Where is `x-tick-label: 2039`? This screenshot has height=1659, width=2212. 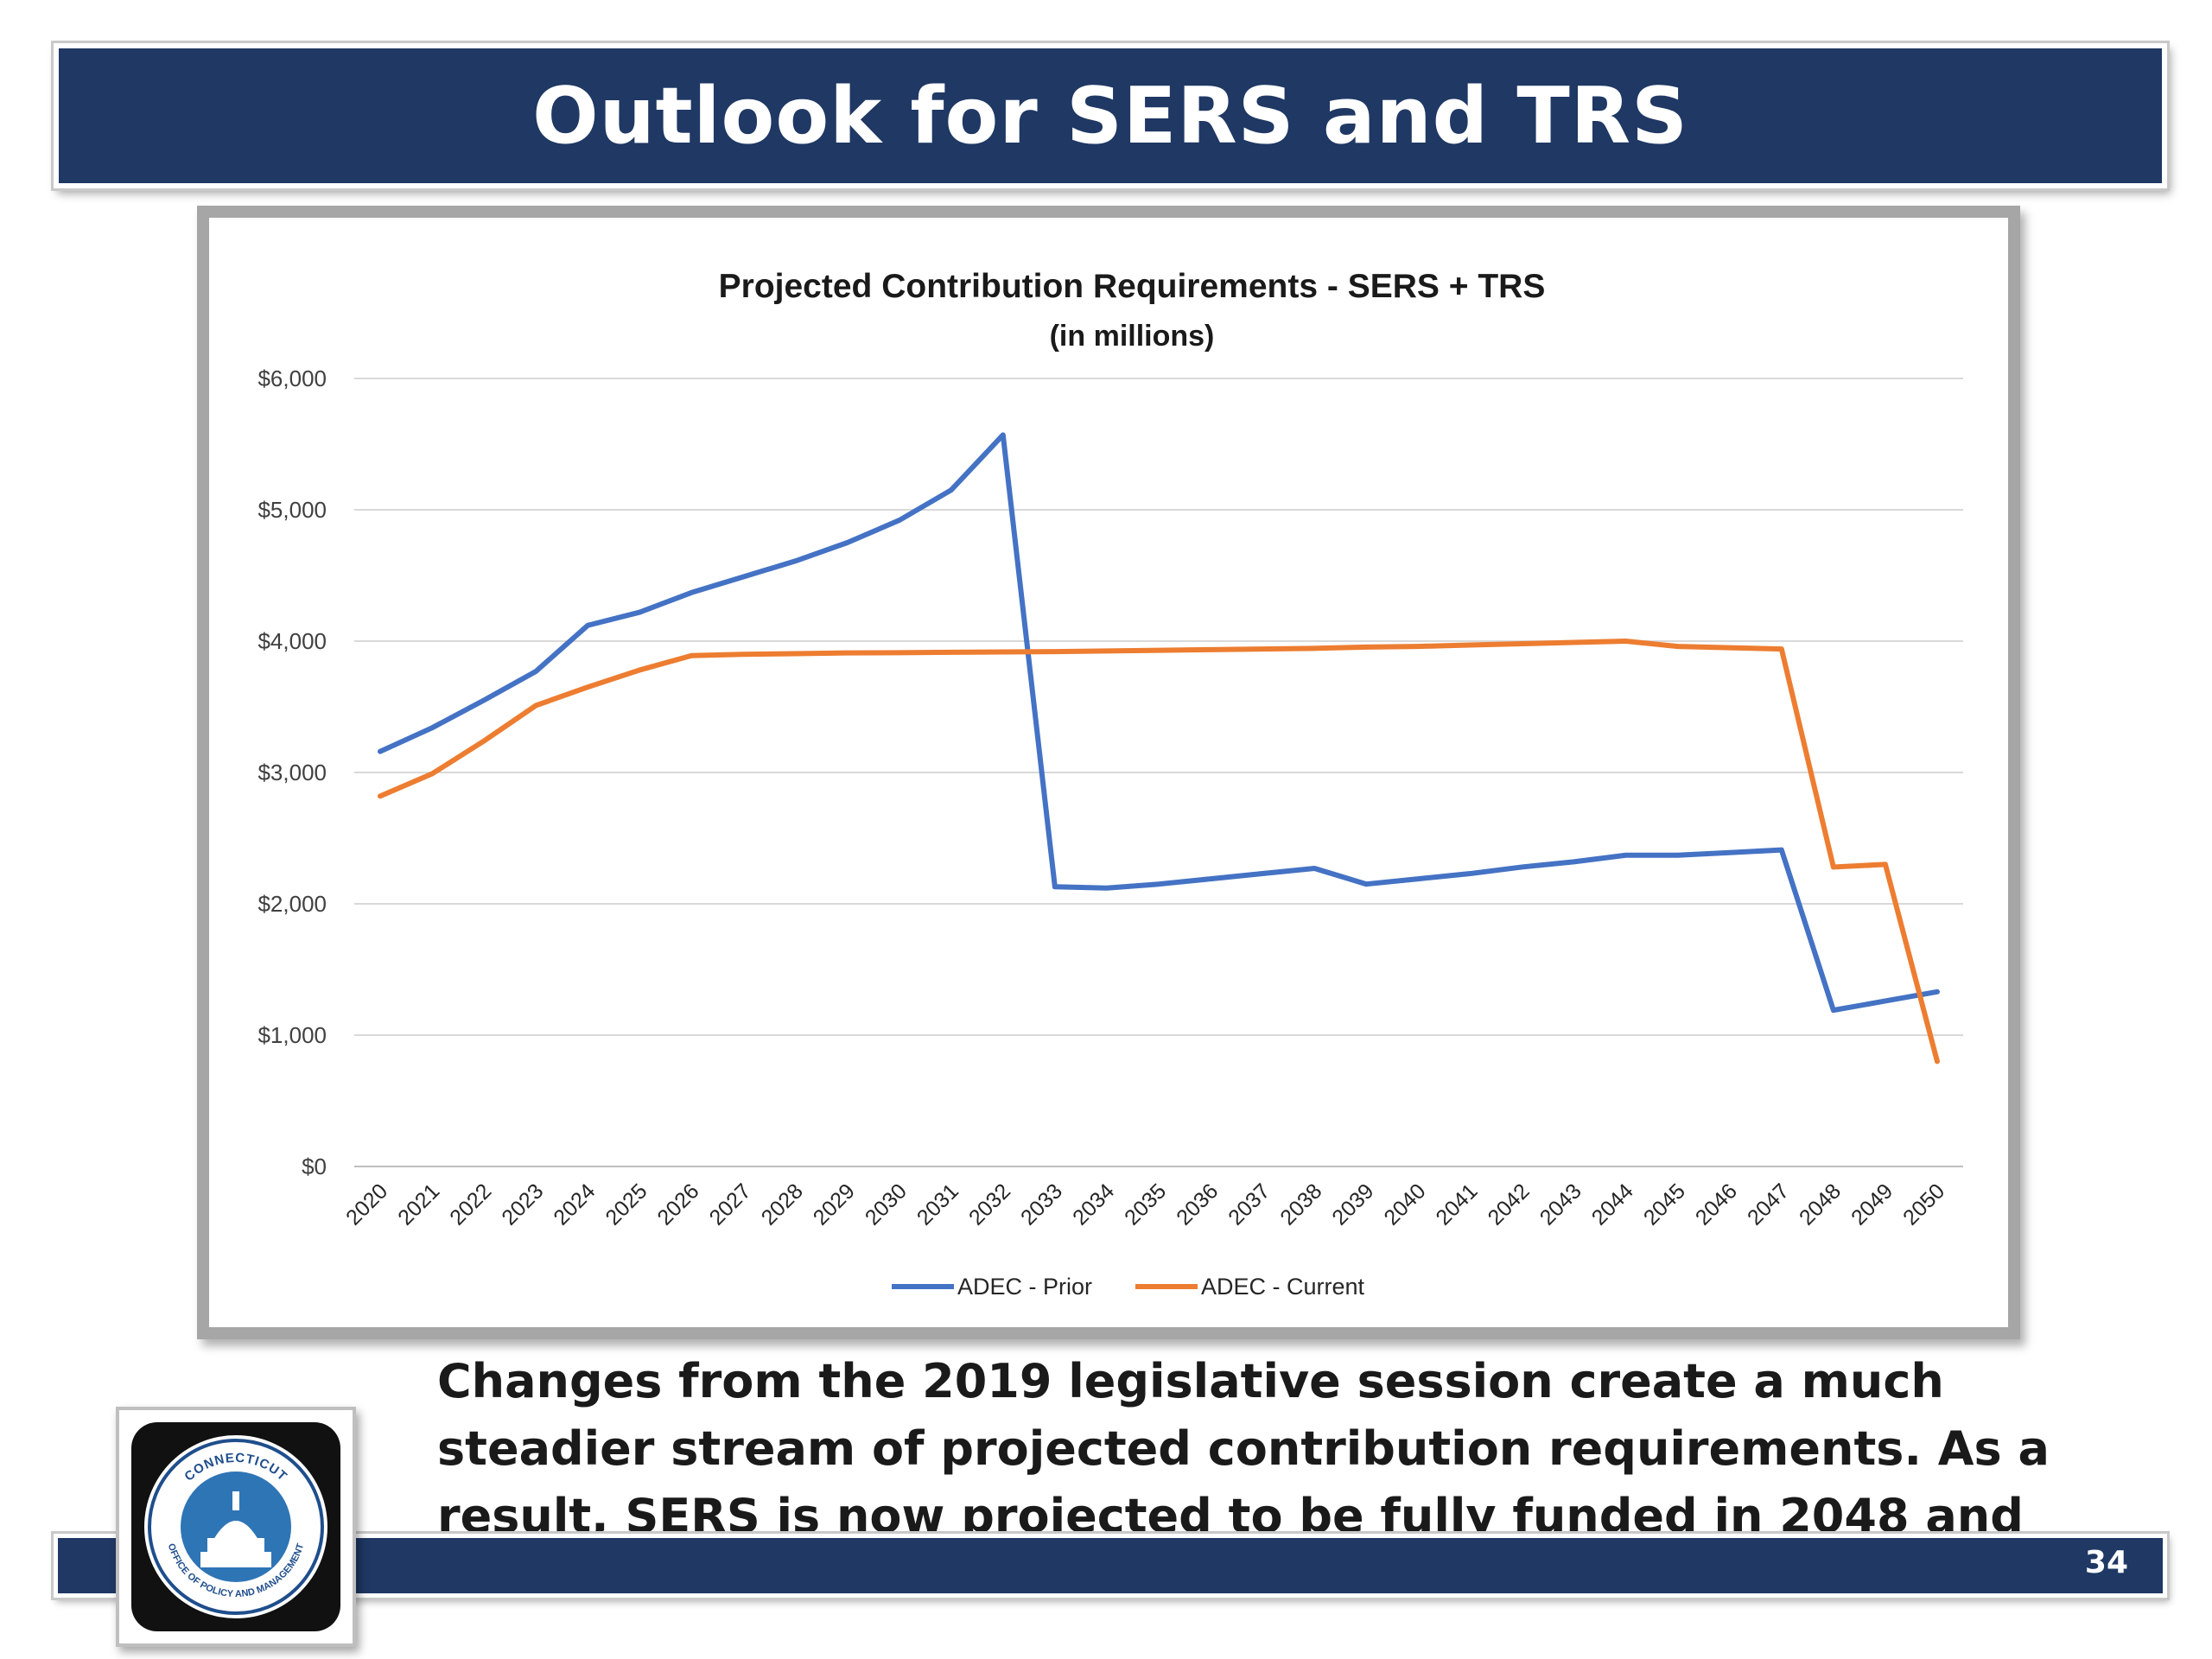
x-tick-label: 2039 is located at coordinates (1352, 1204).